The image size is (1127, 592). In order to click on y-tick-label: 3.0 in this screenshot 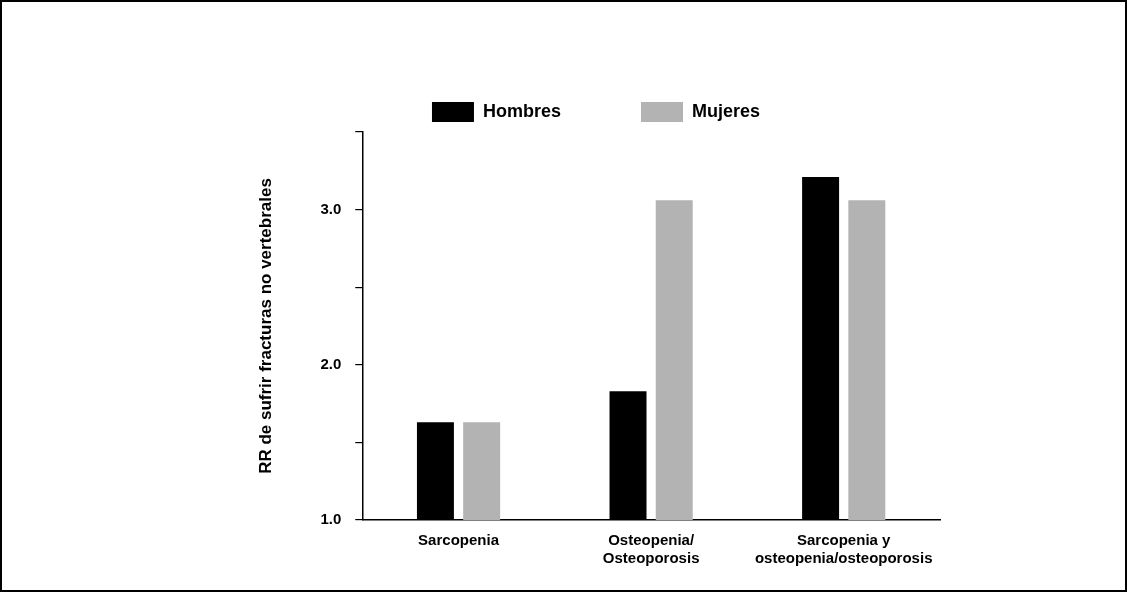, I will do `click(331, 208)`.